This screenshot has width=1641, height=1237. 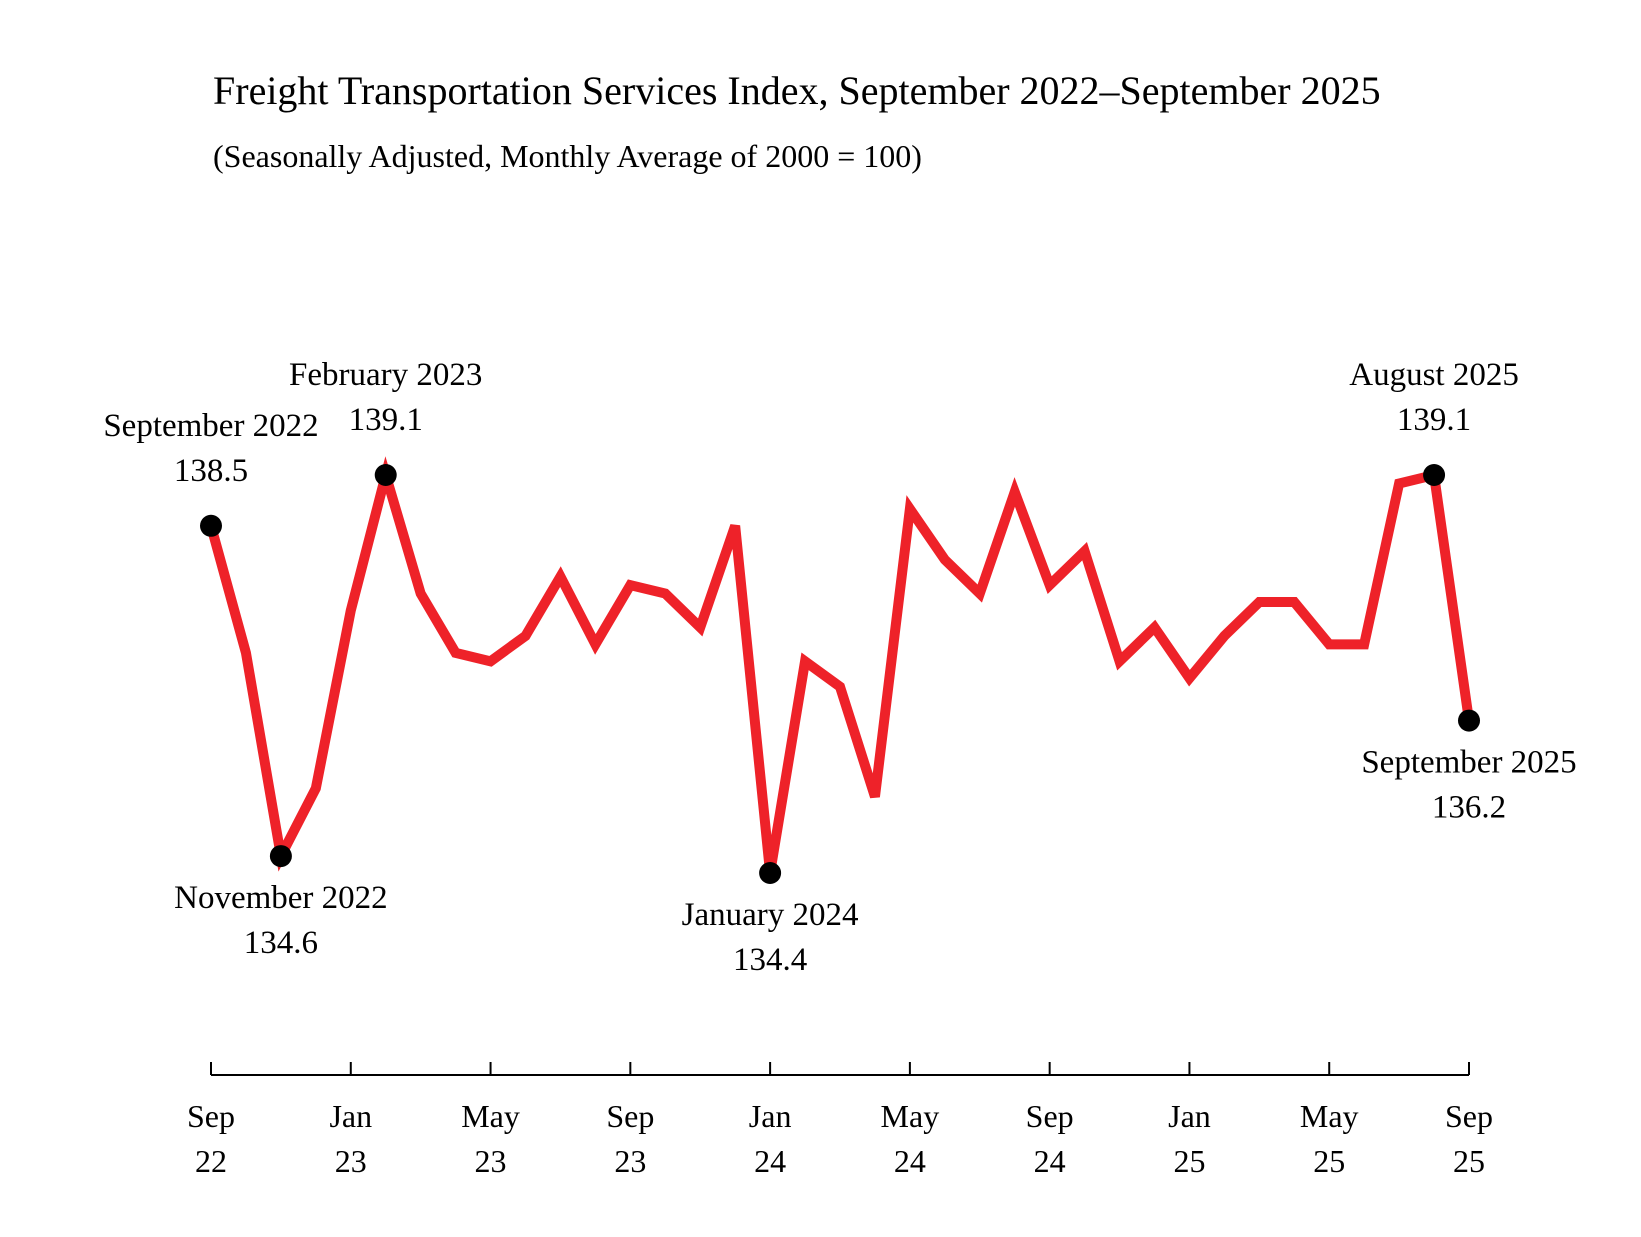 I want to click on x-tick-label: Jan 24, so click(x=770, y=1138).